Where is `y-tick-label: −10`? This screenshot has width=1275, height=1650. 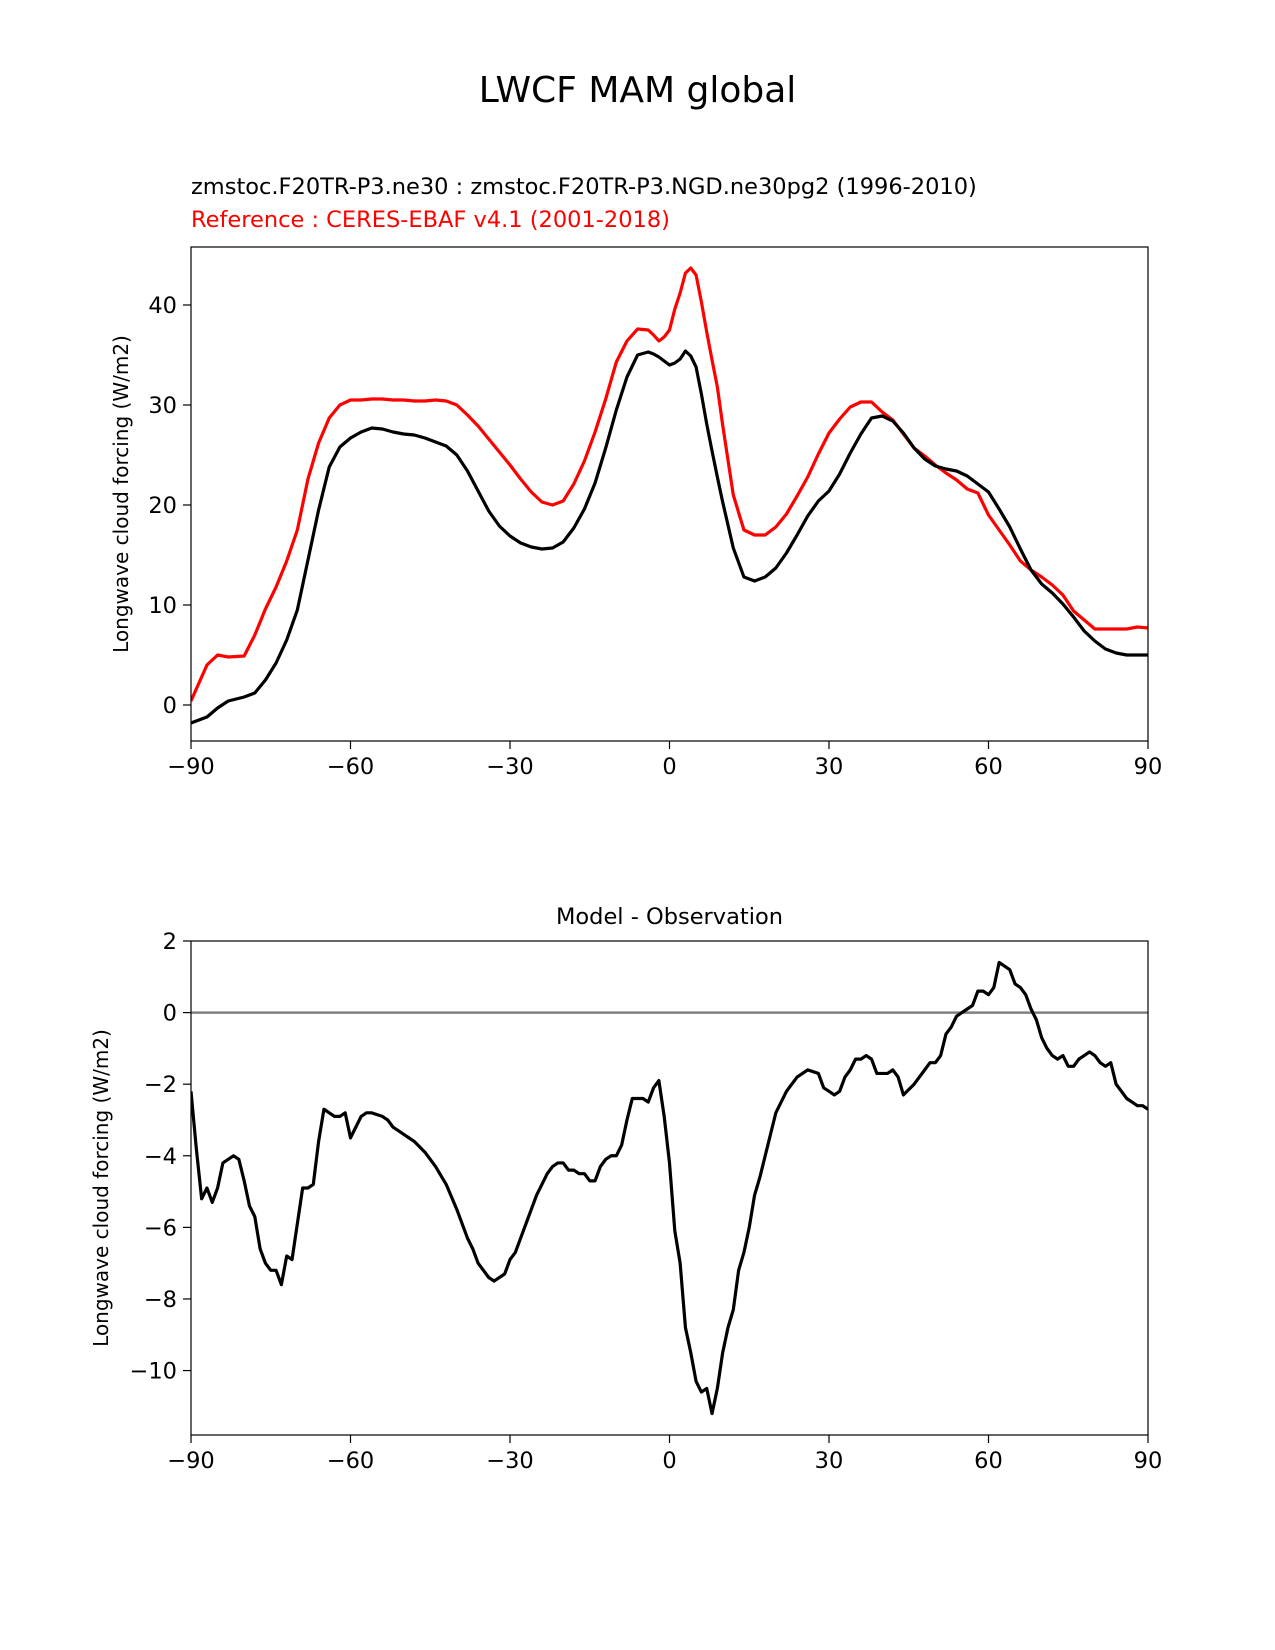 y-tick-label: −10 is located at coordinates (153, 1372).